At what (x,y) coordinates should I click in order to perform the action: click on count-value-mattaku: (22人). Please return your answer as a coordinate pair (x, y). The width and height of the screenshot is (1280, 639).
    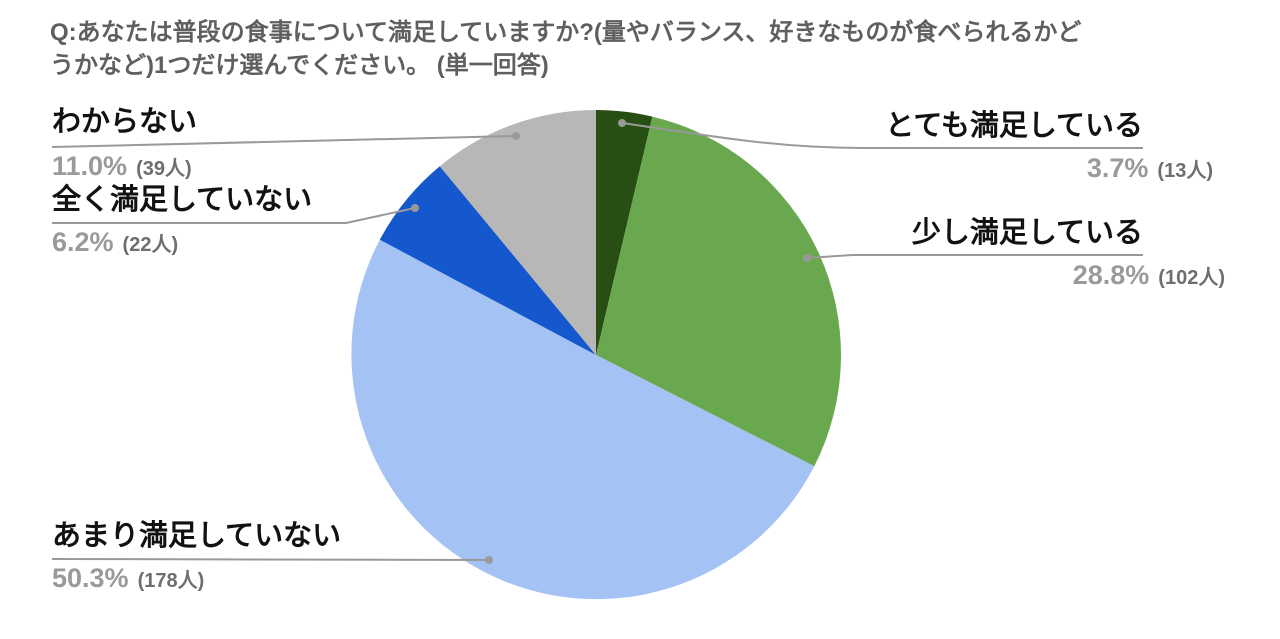
    Looking at the image, I should click on (150, 245).